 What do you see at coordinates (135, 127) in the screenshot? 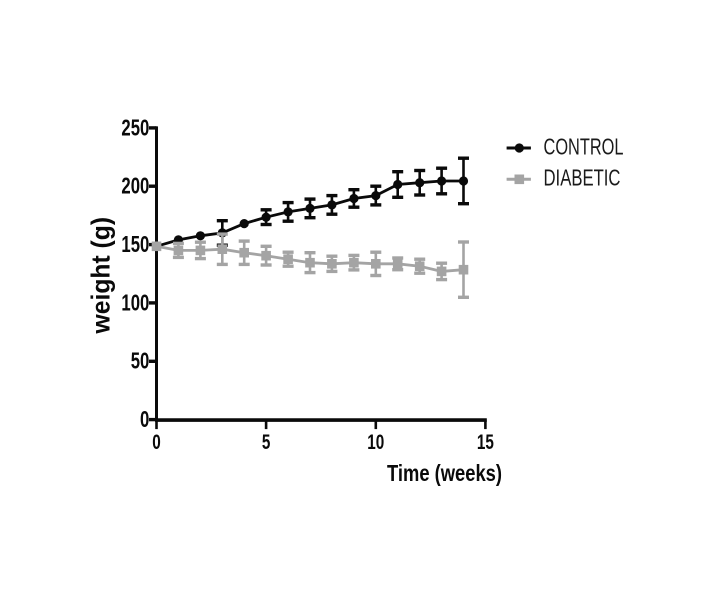
I see `svg-text: 250` at bounding box center [135, 127].